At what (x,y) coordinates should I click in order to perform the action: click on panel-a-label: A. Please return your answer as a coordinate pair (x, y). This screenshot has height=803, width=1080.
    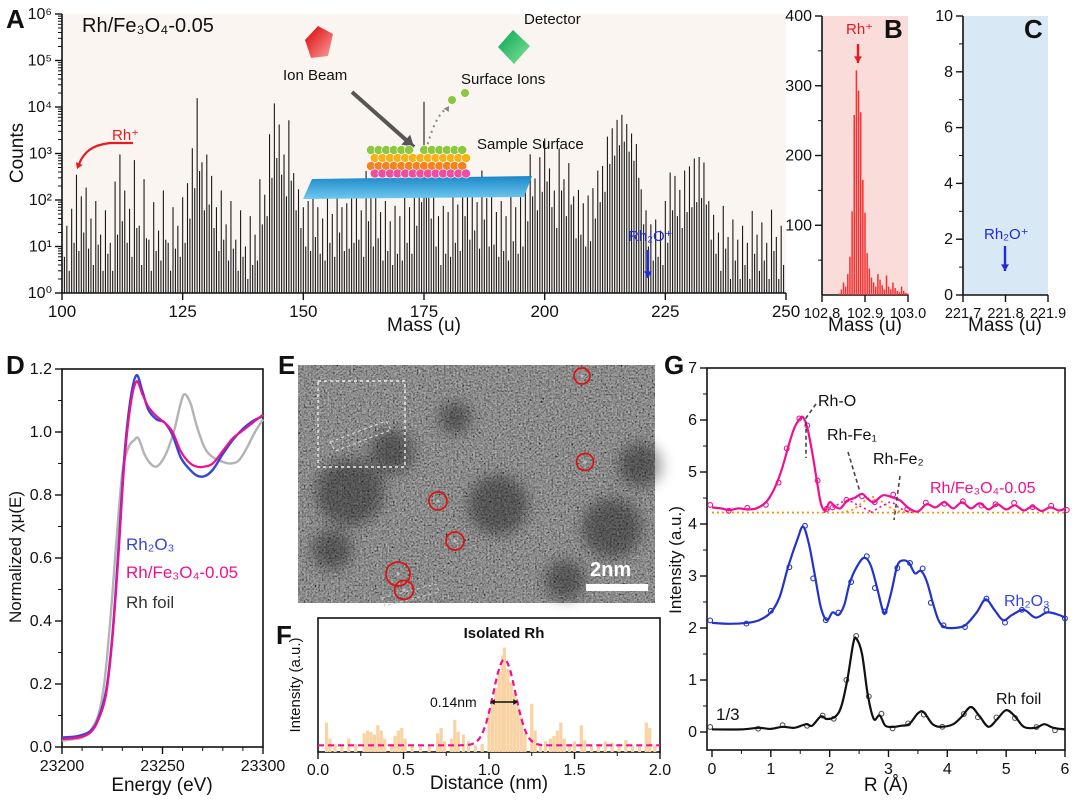
    Looking at the image, I should click on (15, 19).